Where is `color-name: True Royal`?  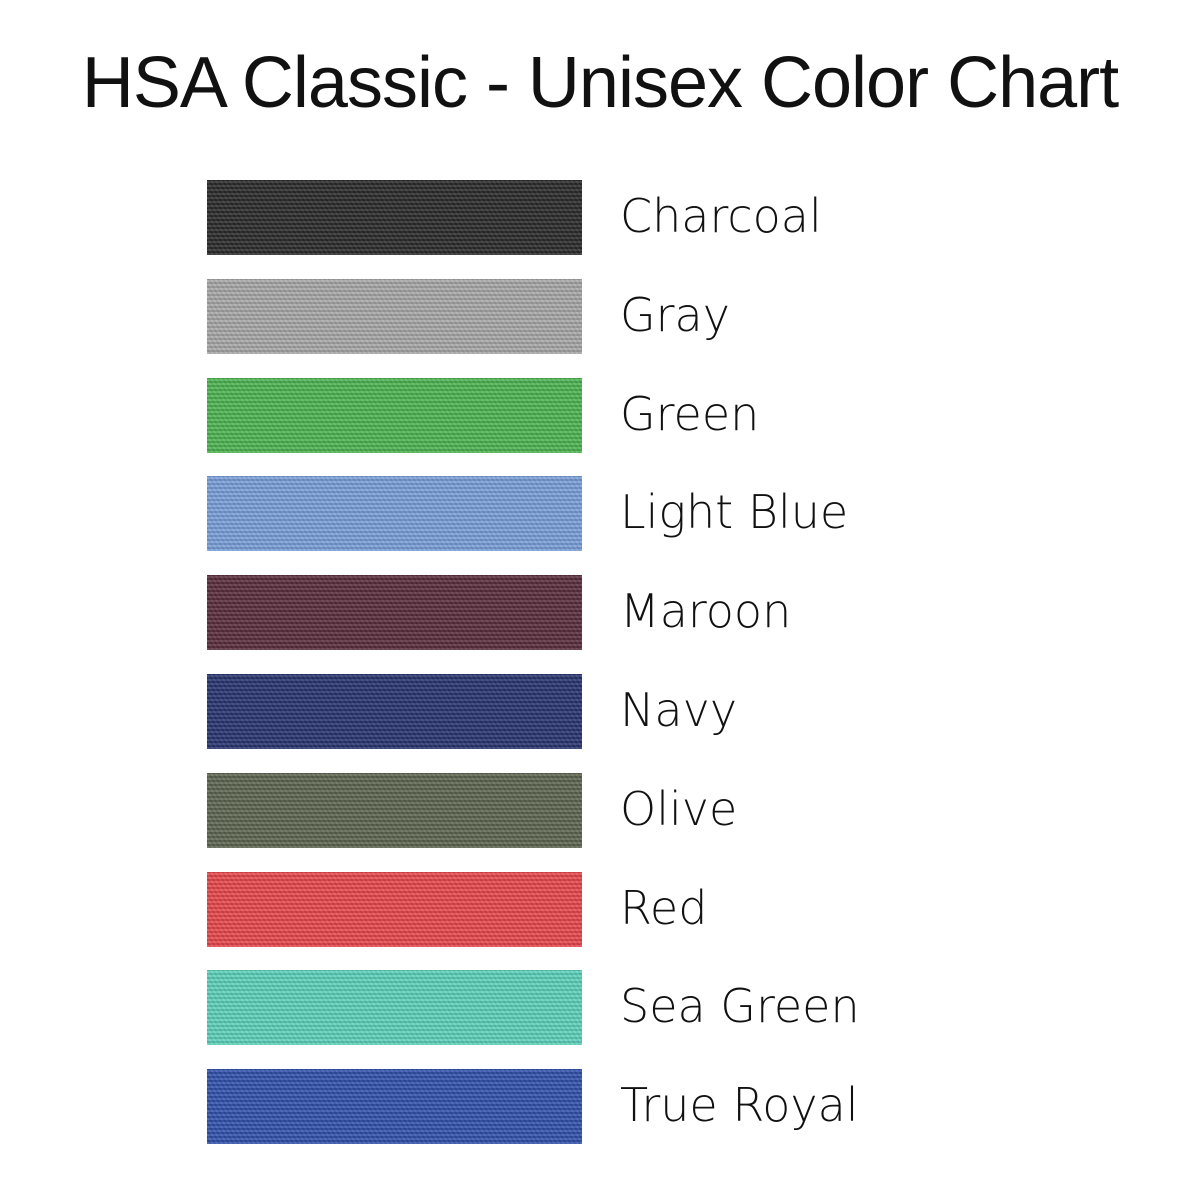
color-name: True Royal is located at coordinates (739, 1105).